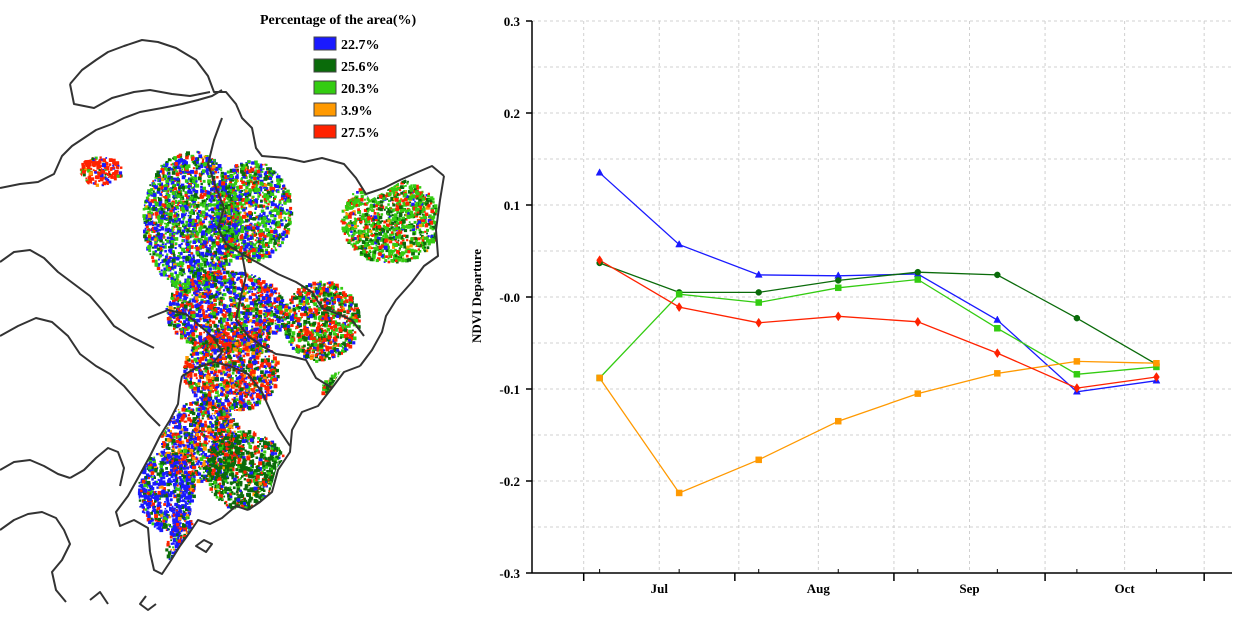  I want to click on y-tick-label: 0.3, so click(512, 21).